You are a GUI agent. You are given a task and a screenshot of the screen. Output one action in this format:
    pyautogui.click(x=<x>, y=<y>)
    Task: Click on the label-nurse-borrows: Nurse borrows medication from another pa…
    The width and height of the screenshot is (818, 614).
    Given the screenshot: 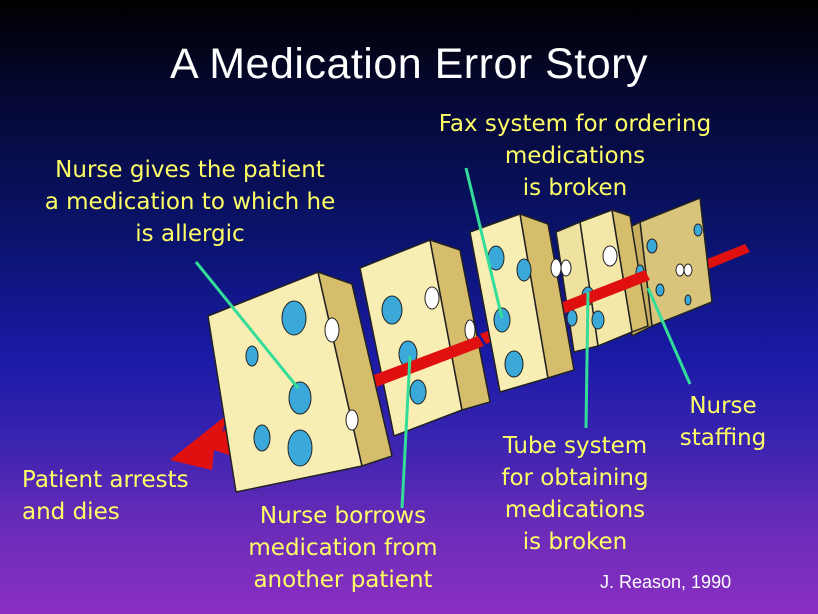 What is the action you would take?
    pyautogui.click(x=343, y=548)
    